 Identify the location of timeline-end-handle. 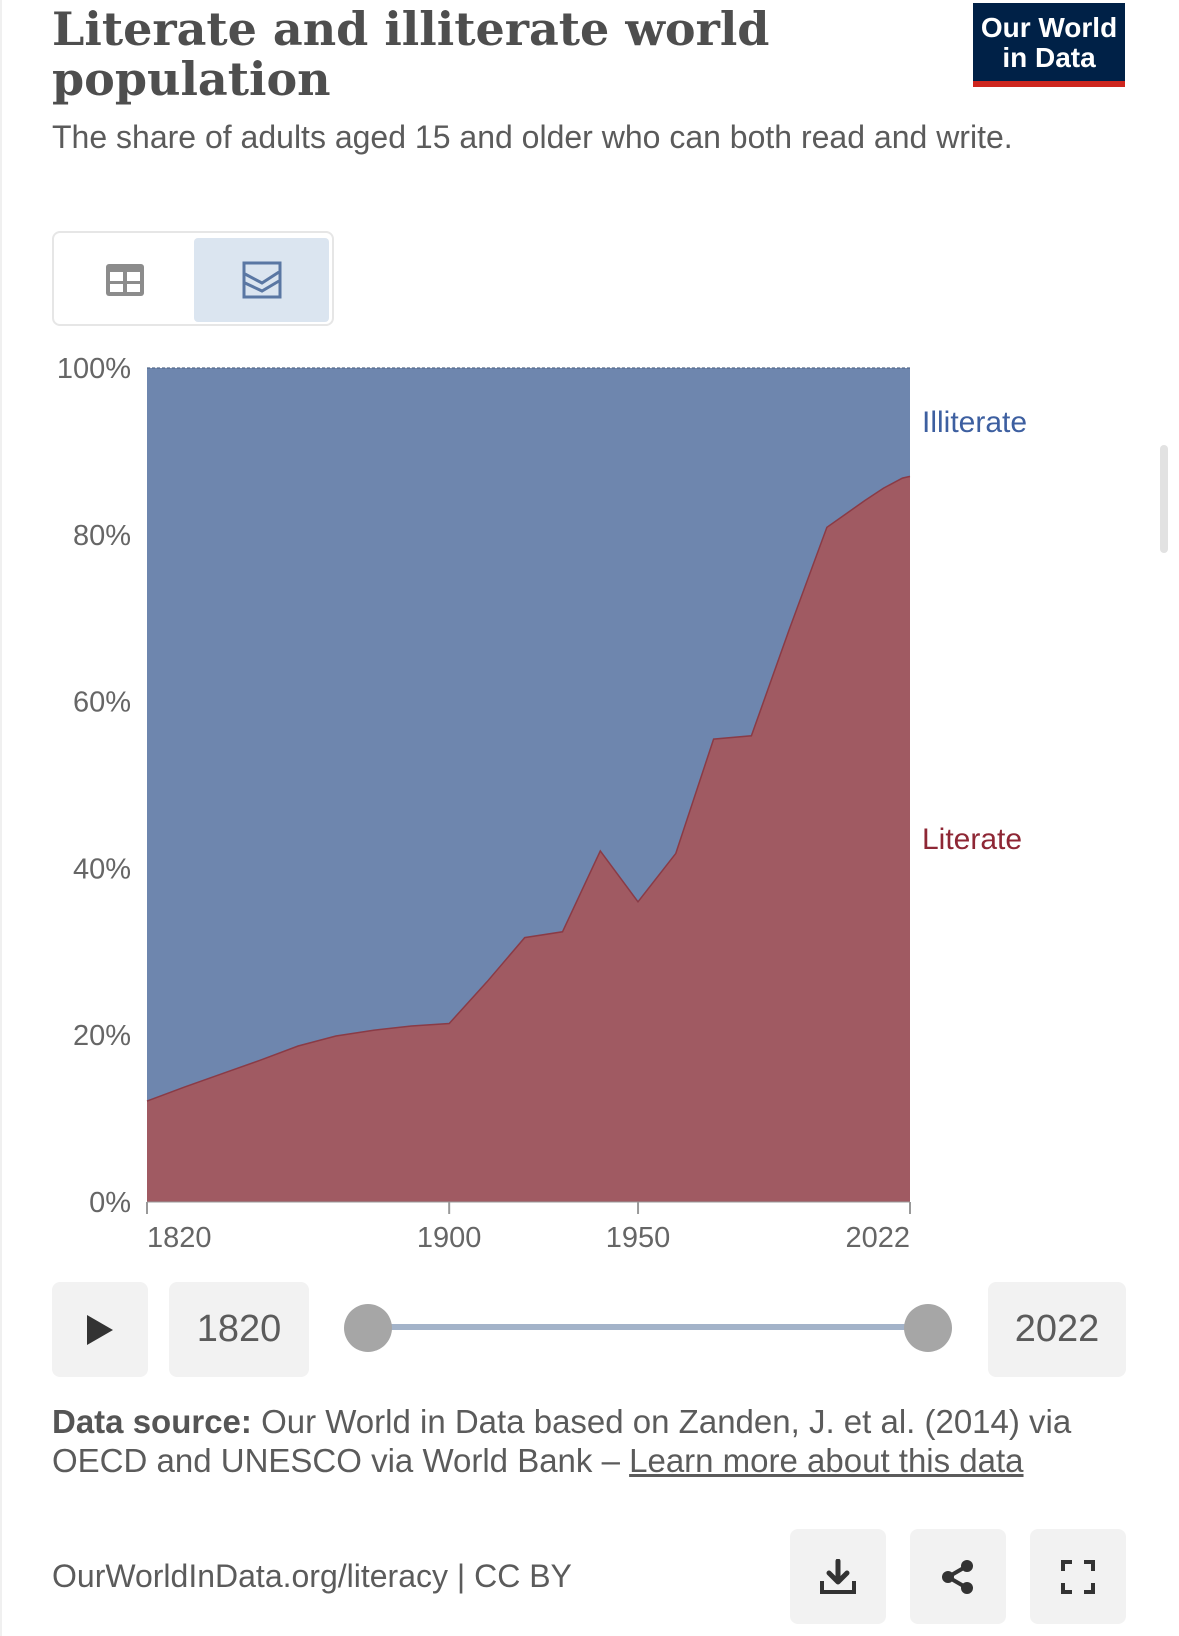
(928, 1328).